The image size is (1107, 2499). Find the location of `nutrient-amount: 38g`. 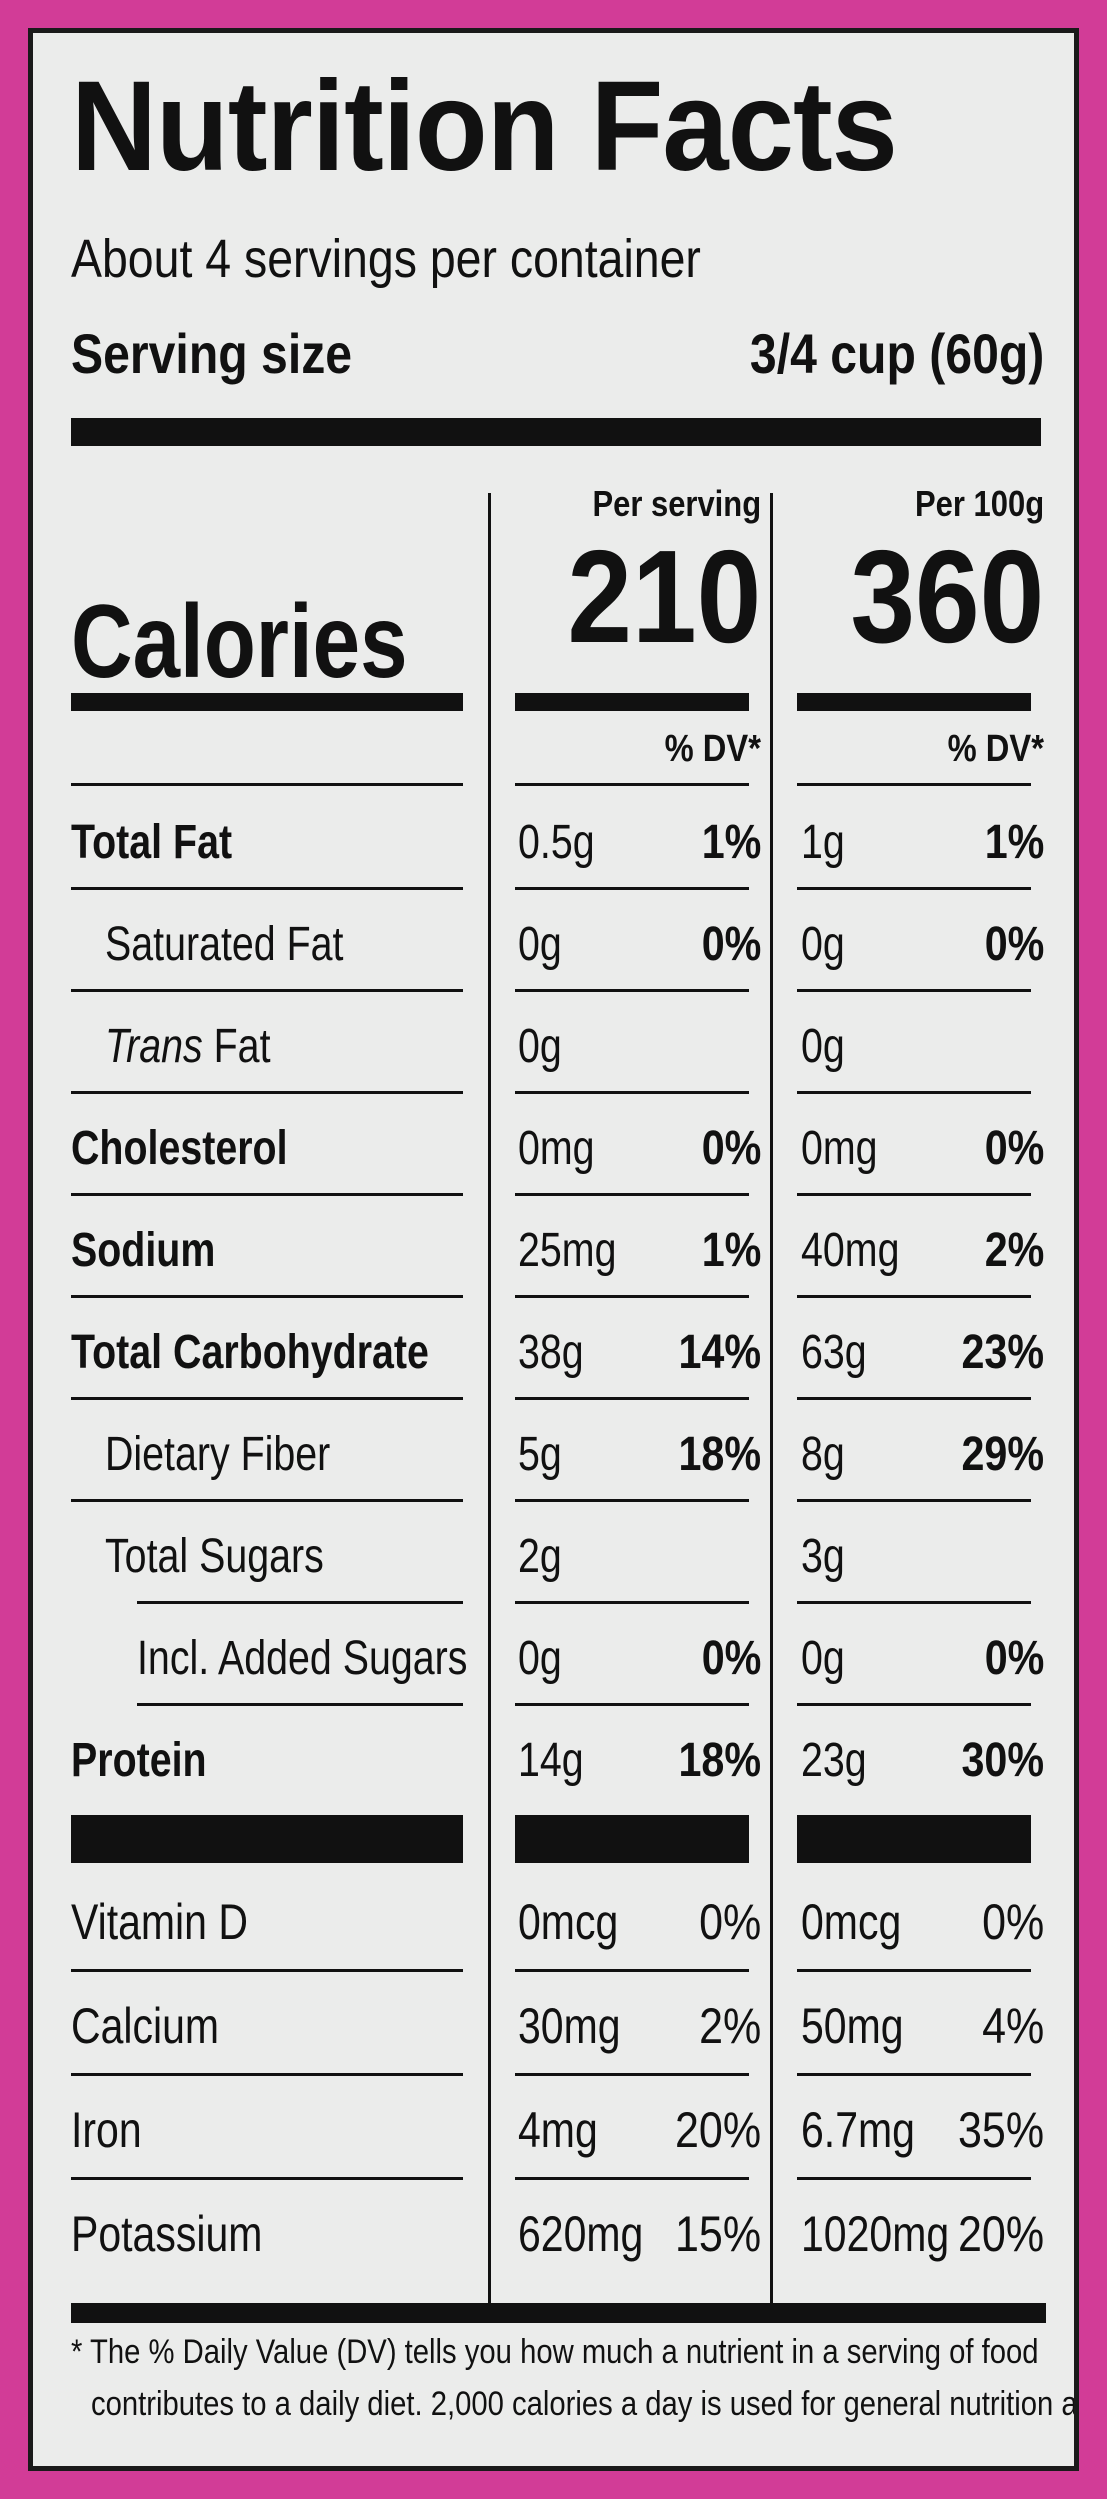

nutrient-amount: 38g is located at coordinates (551, 1352).